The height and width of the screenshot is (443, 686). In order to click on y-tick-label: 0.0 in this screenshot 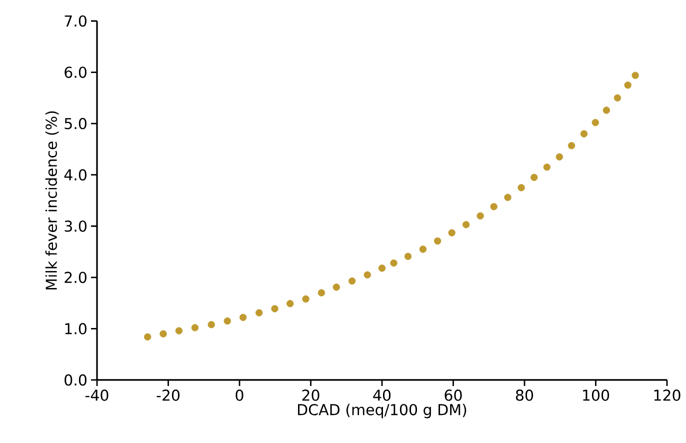, I will do `click(75, 380)`.